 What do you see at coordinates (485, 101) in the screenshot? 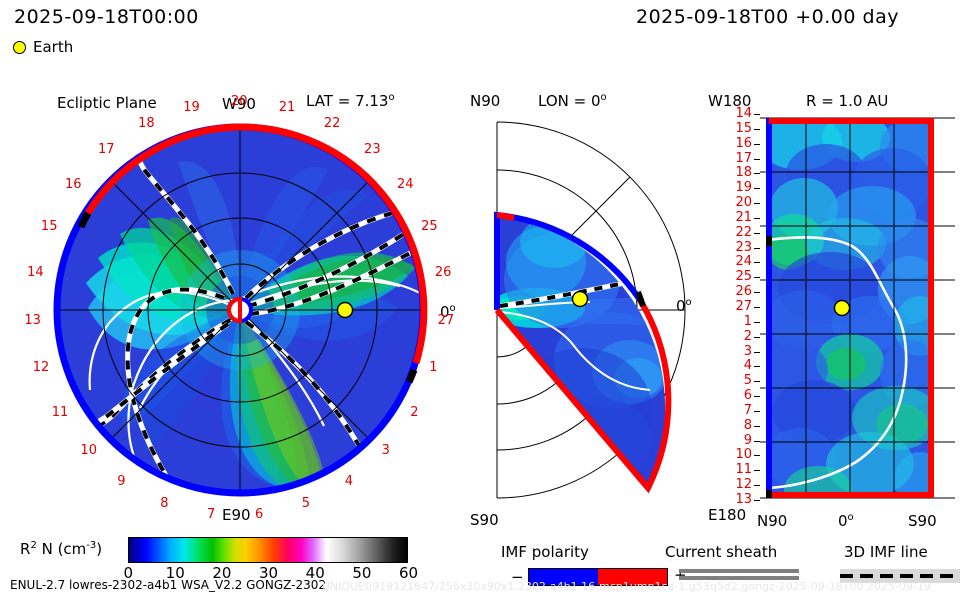
I see `meridional-top-label: N90` at bounding box center [485, 101].